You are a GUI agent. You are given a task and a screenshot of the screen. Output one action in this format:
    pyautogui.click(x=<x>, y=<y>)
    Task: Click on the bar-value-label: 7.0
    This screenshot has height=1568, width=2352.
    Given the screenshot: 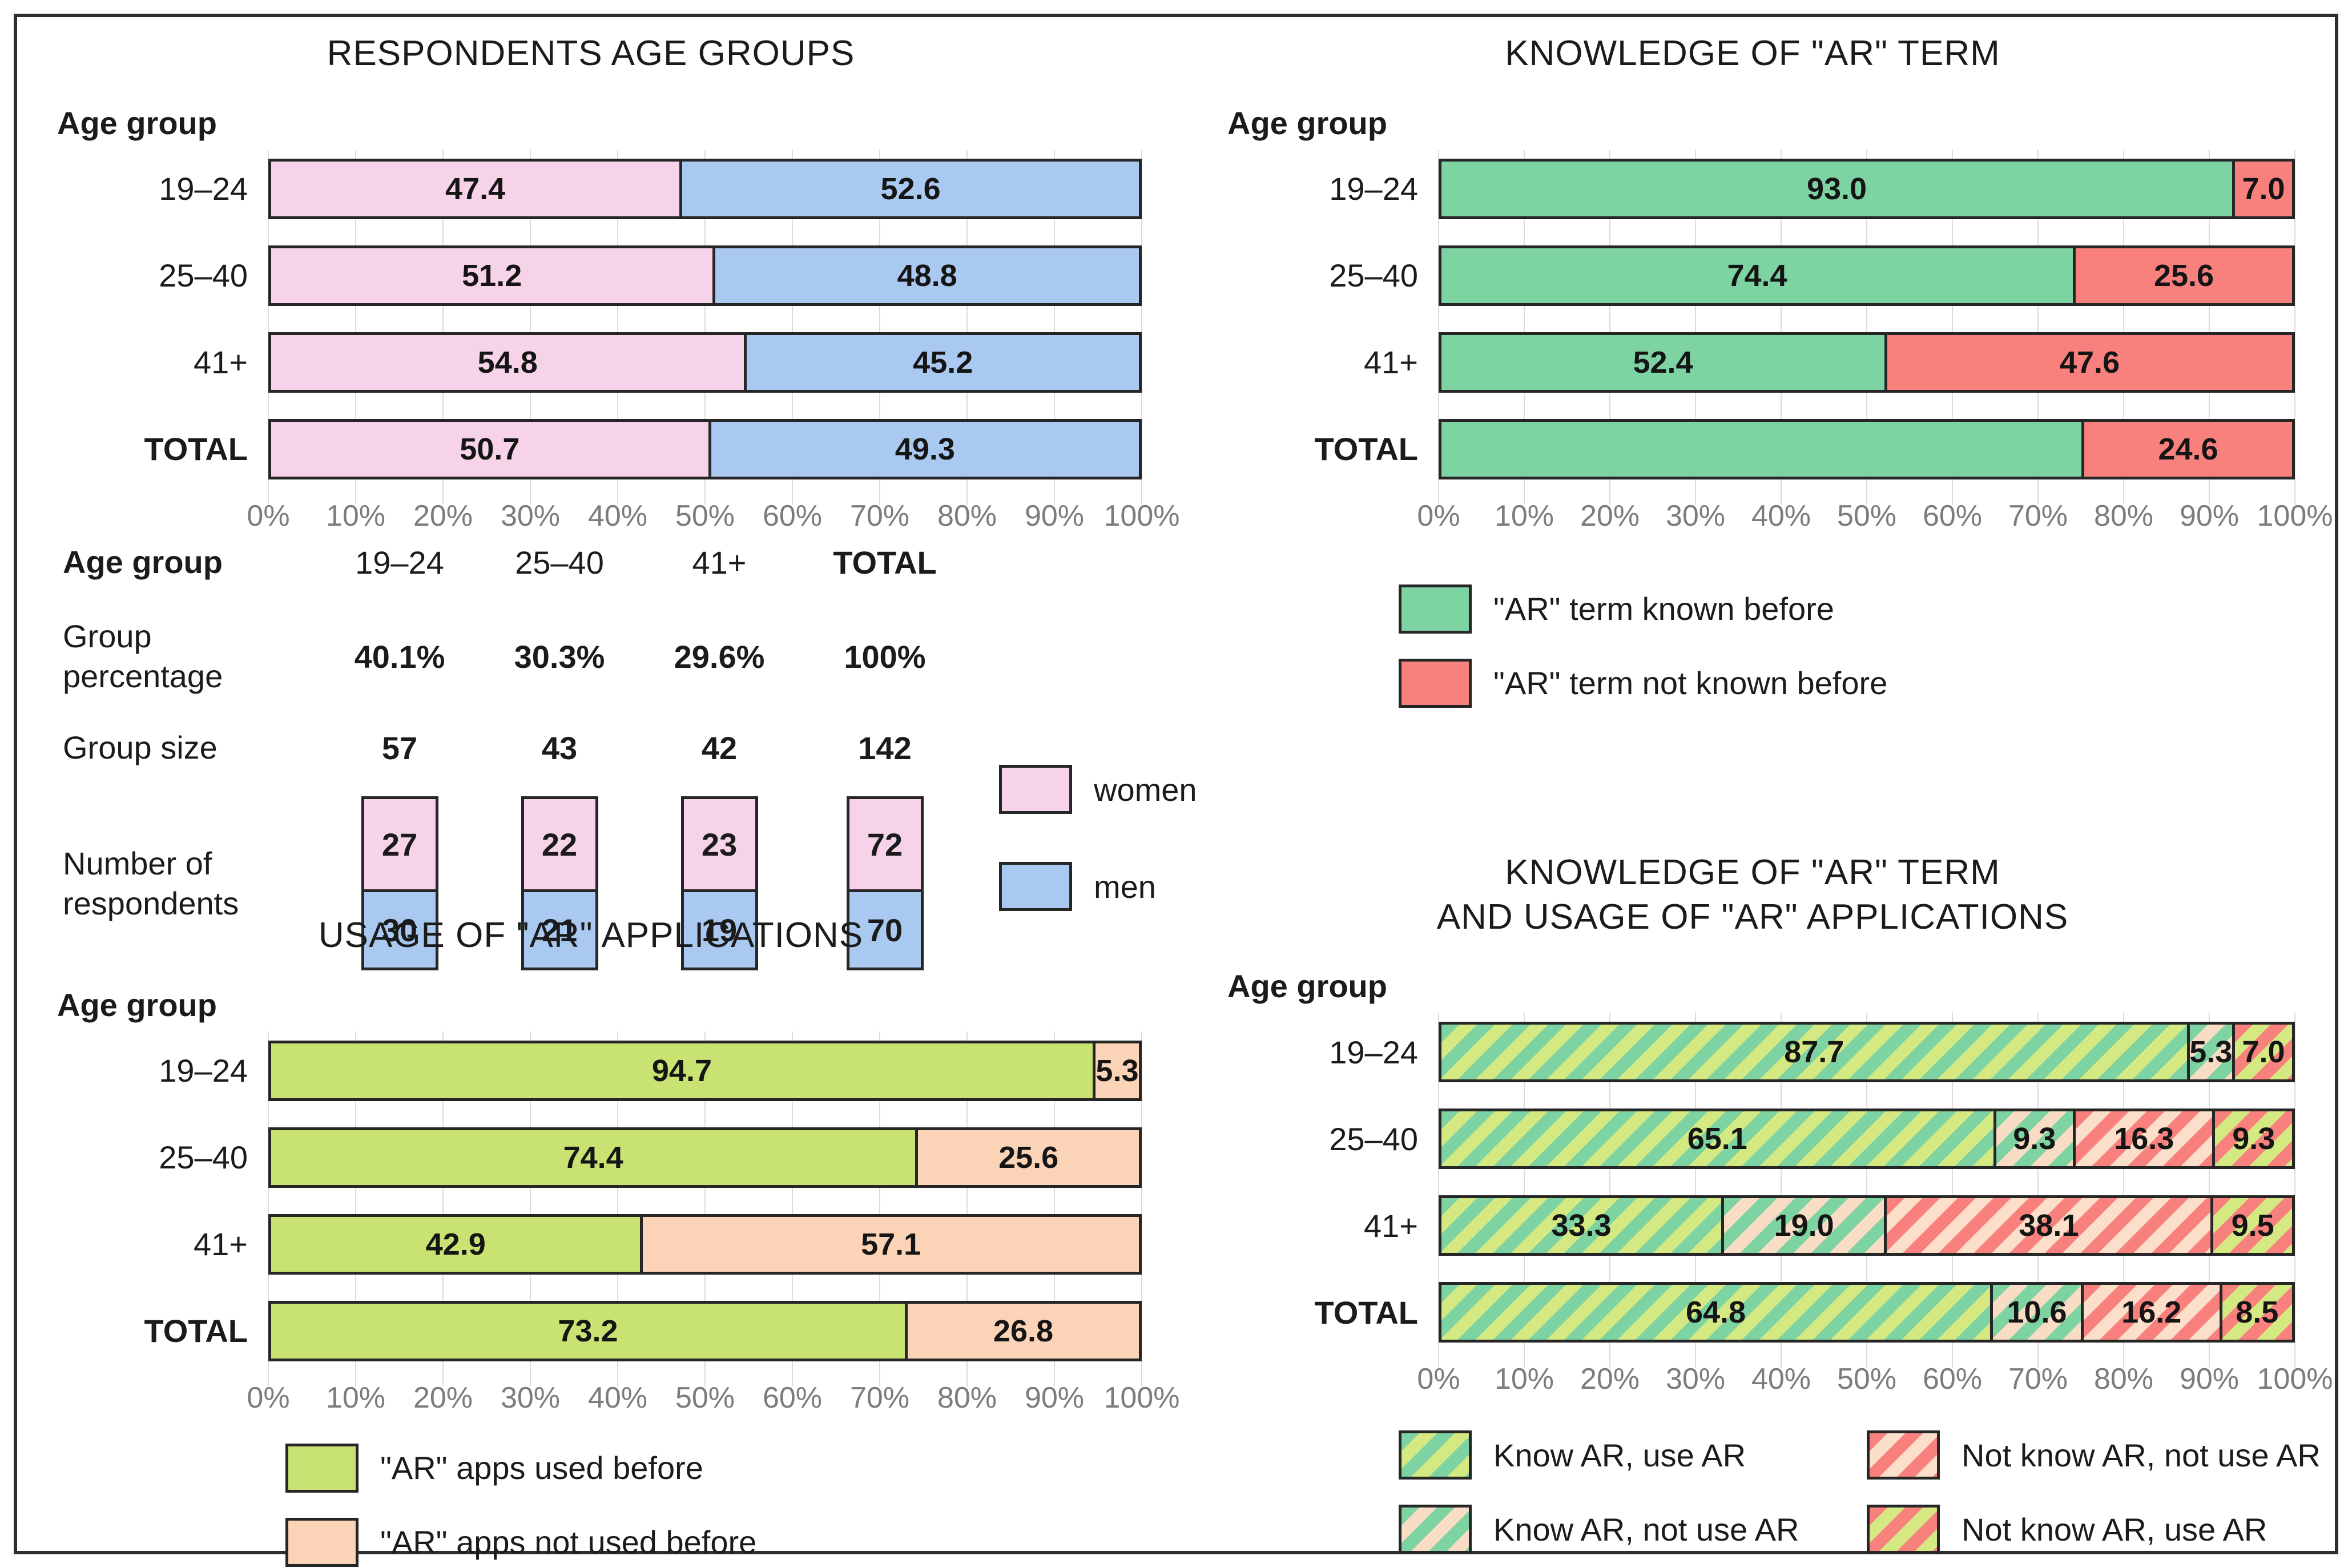 What is the action you would take?
    pyautogui.click(x=2263, y=188)
    